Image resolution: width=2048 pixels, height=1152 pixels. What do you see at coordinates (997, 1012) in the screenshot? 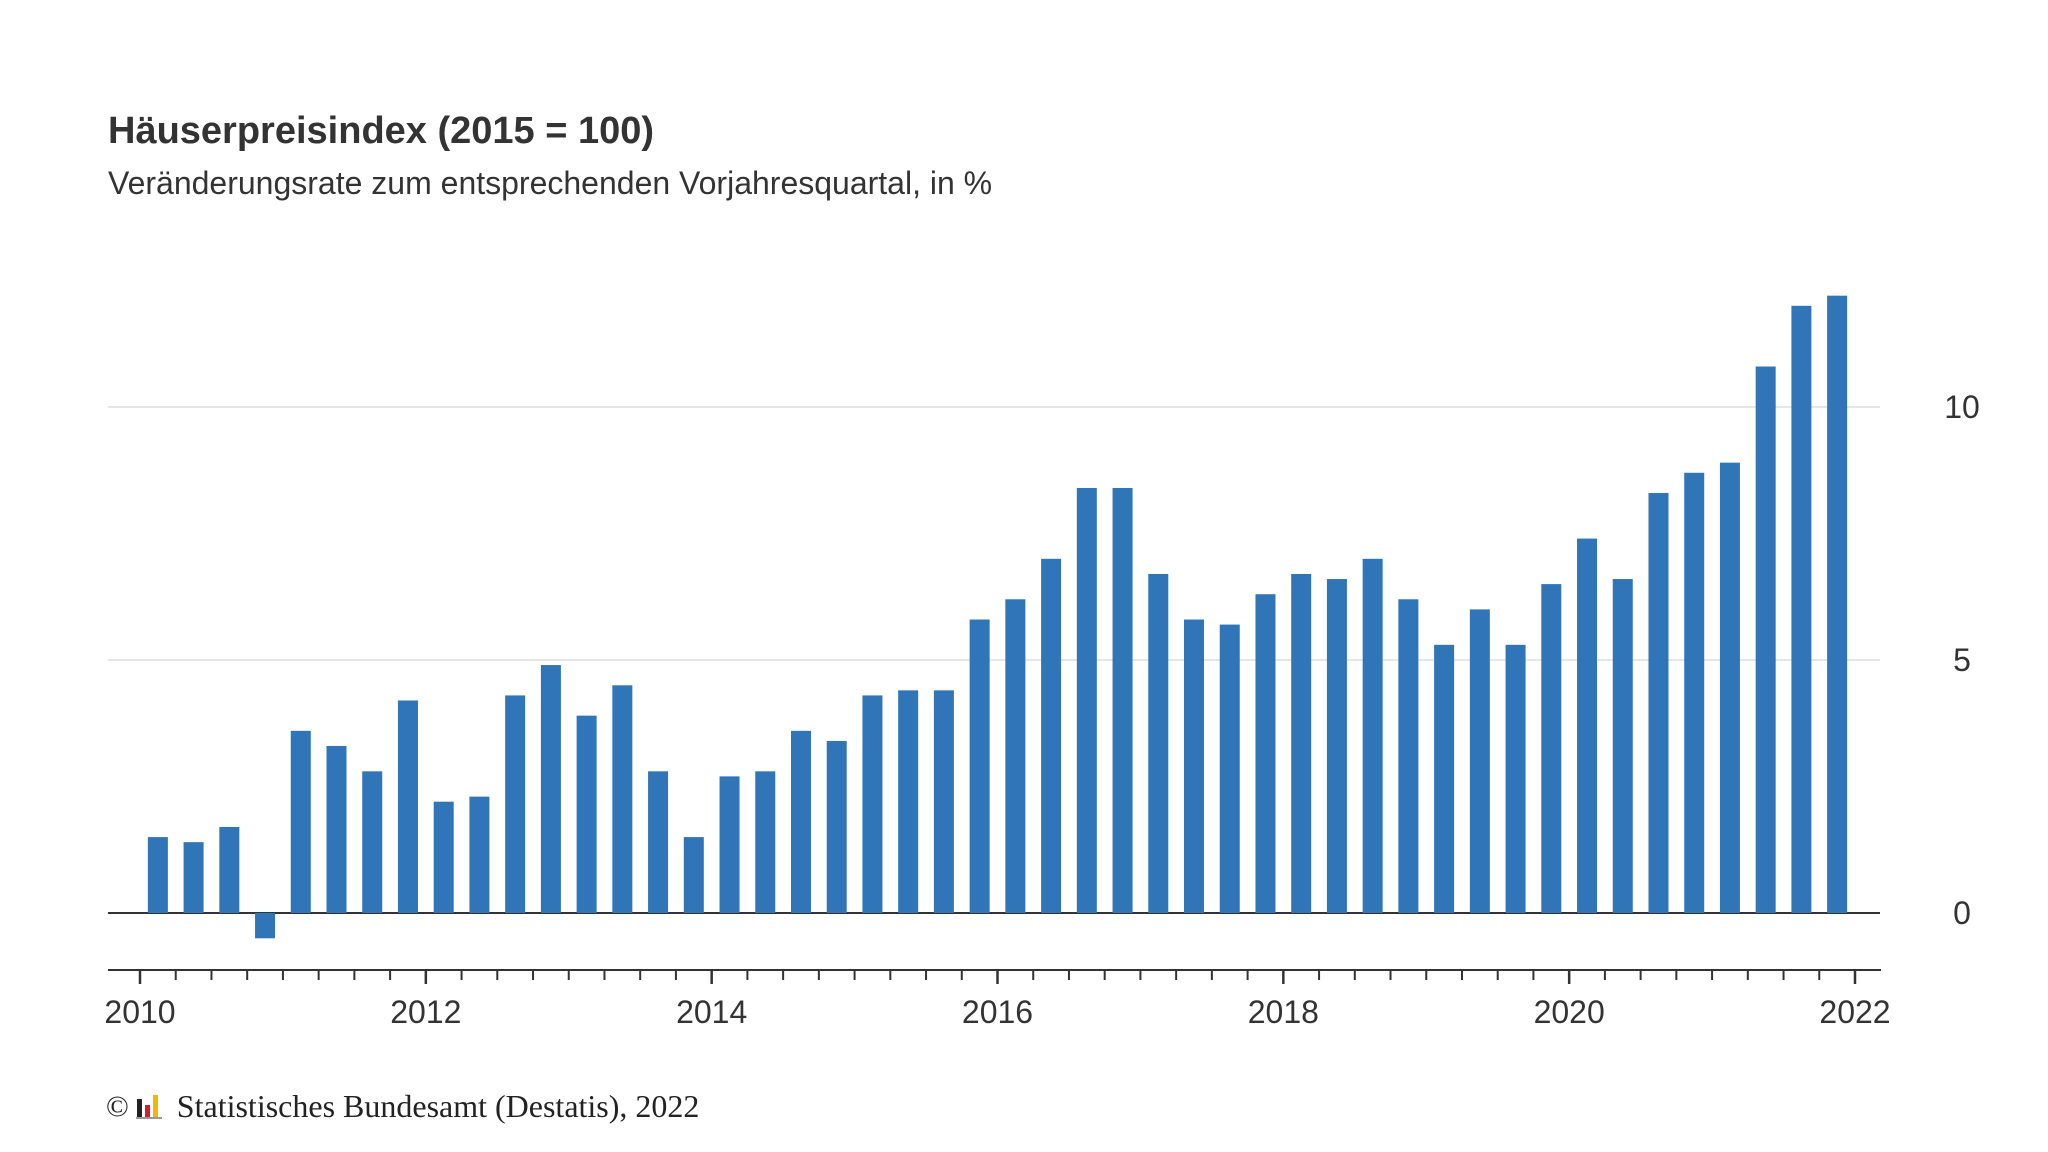
I see `x-tick-label: 2016` at bounding box center [997, 1012].